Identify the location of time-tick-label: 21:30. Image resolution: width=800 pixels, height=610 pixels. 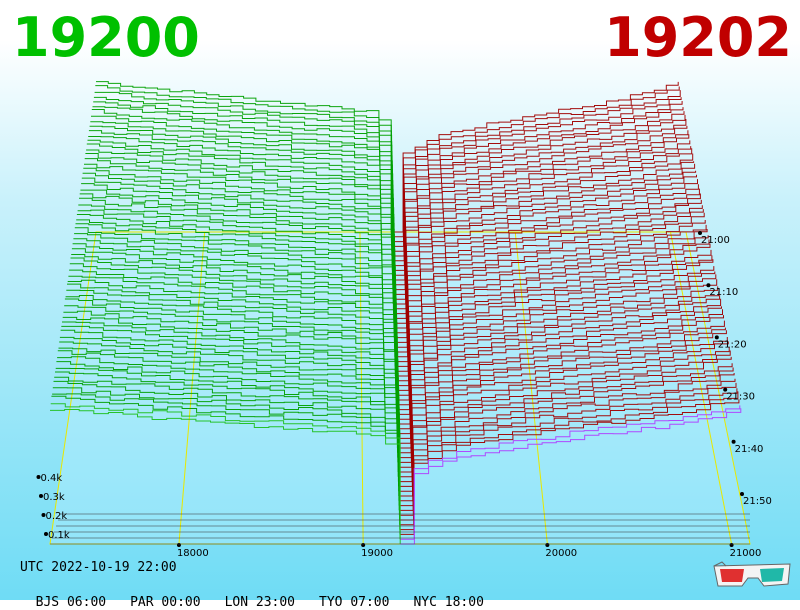
(740, 397).